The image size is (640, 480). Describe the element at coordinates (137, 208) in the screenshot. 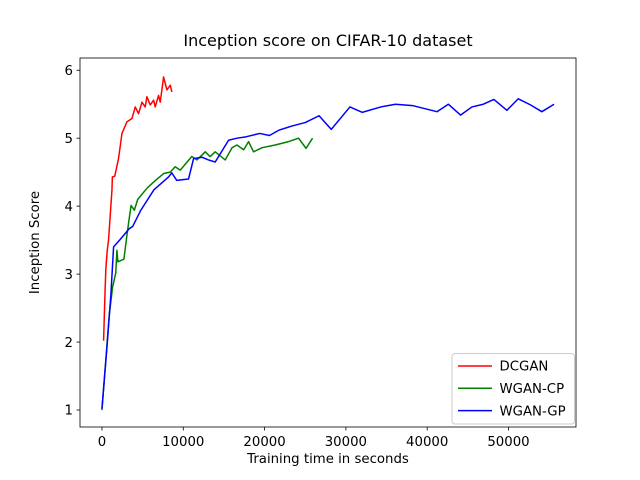

I see `series-line-dcgan` at that location.